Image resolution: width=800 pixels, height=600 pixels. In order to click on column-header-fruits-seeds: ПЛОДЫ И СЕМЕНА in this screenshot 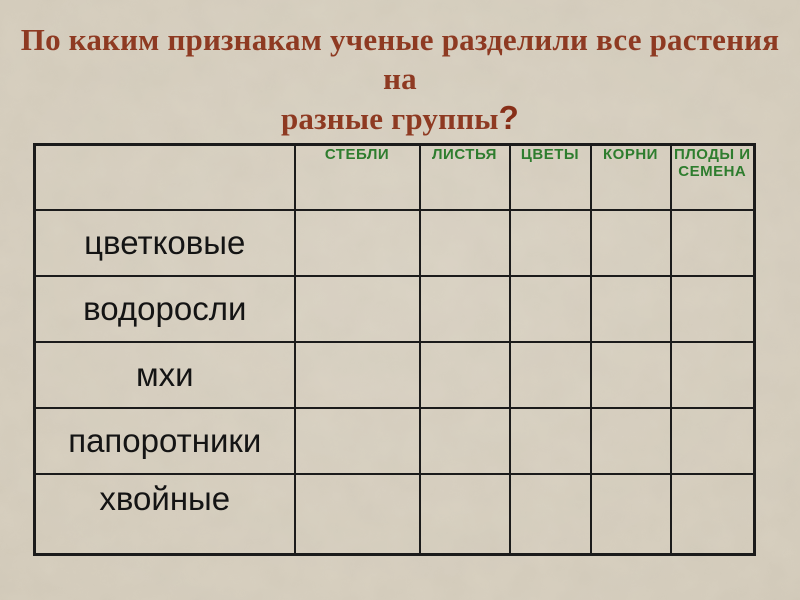, I will do `click(712, 177)`.